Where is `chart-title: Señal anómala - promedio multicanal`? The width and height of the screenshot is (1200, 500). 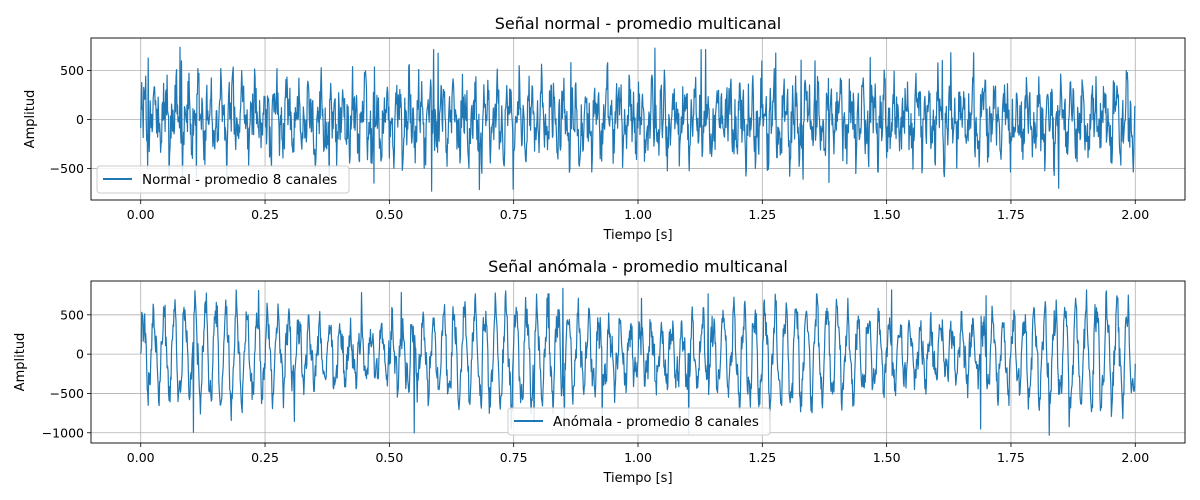
chart-title: Señal anómala - promedio multicanal is located at coordinates (638, 266).